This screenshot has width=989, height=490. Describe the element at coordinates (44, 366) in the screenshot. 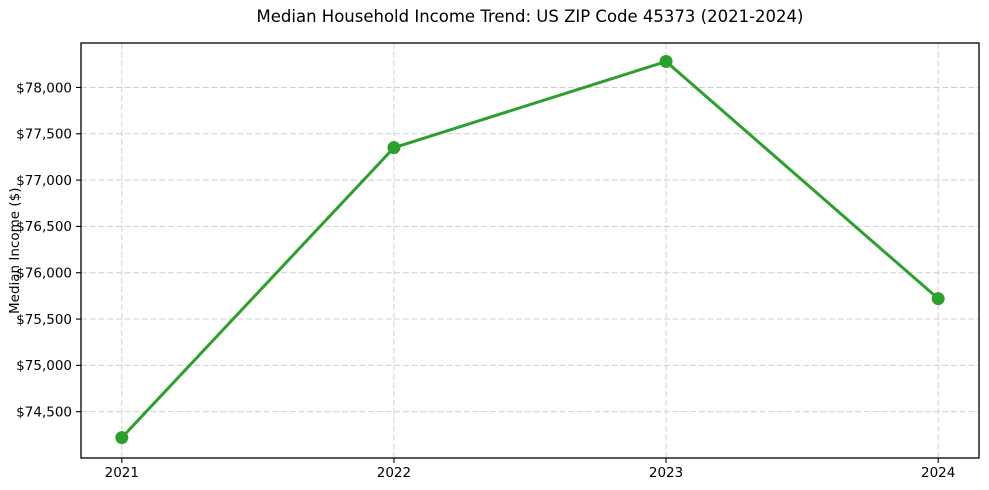

I see `y-tick-label: $75,000` at that location.